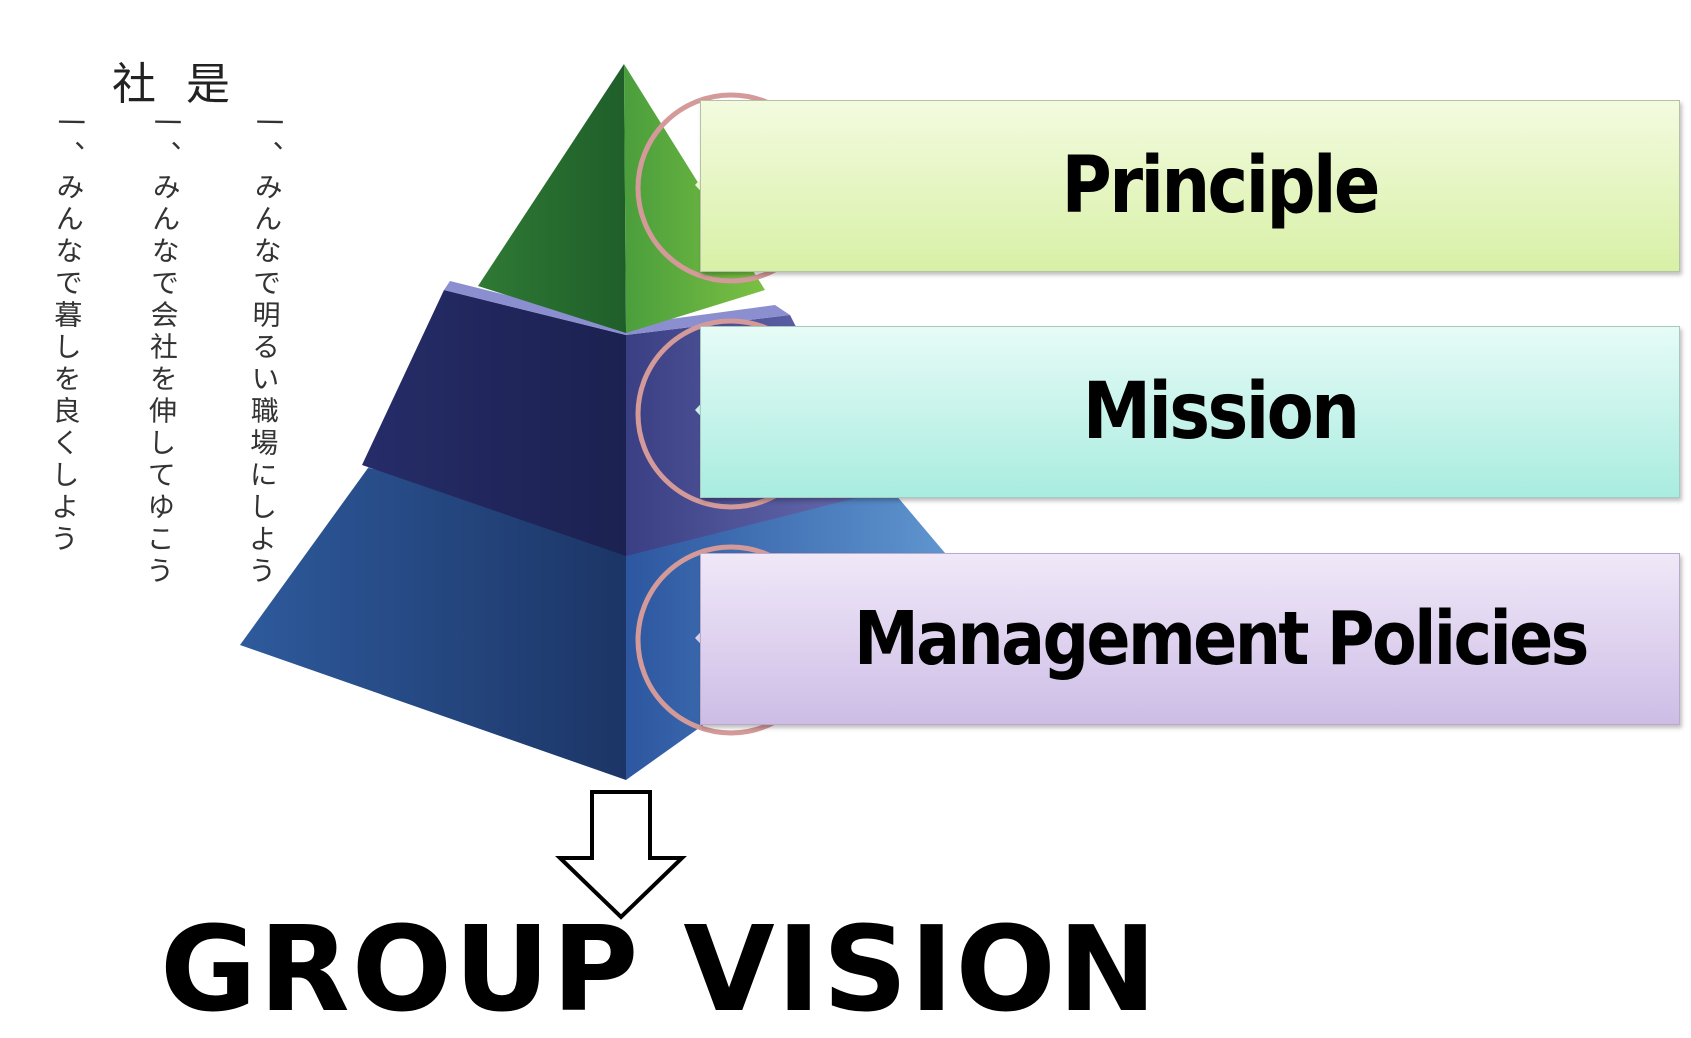 This screenshot has height=1038, width=1691. What do you see at coordinates (264, 348) in the screenshot?
I see `calligraphy-line-3: 一、みんなで明るい職場にしよう` at bounding box center [264, 348].